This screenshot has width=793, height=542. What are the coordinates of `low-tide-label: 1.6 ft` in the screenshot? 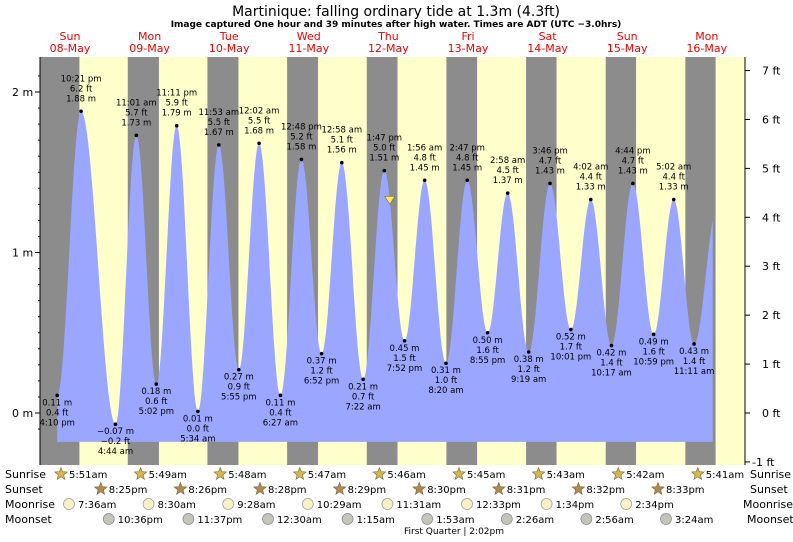 It's located at (653, 352).